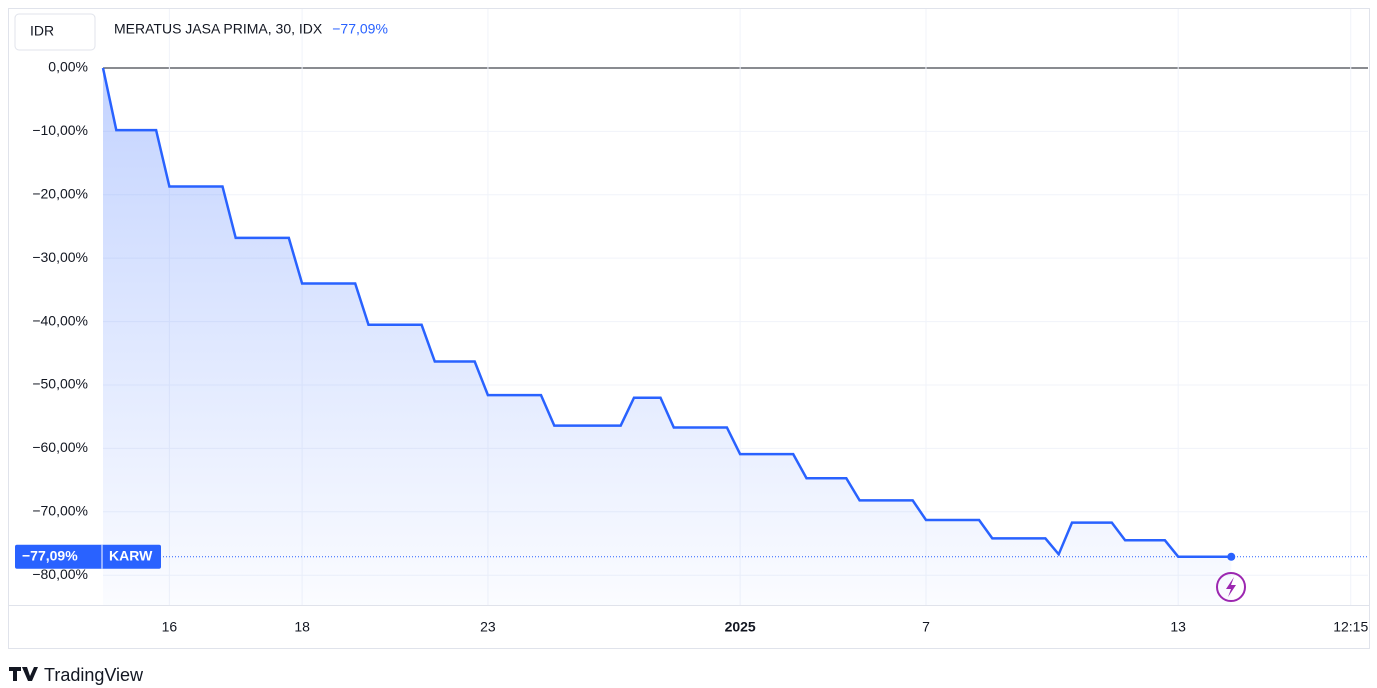  What do you see at coordinates (740, 627) in the screenshot?
I see `x-tick-label: 2025` at bounding box center [740, 627].